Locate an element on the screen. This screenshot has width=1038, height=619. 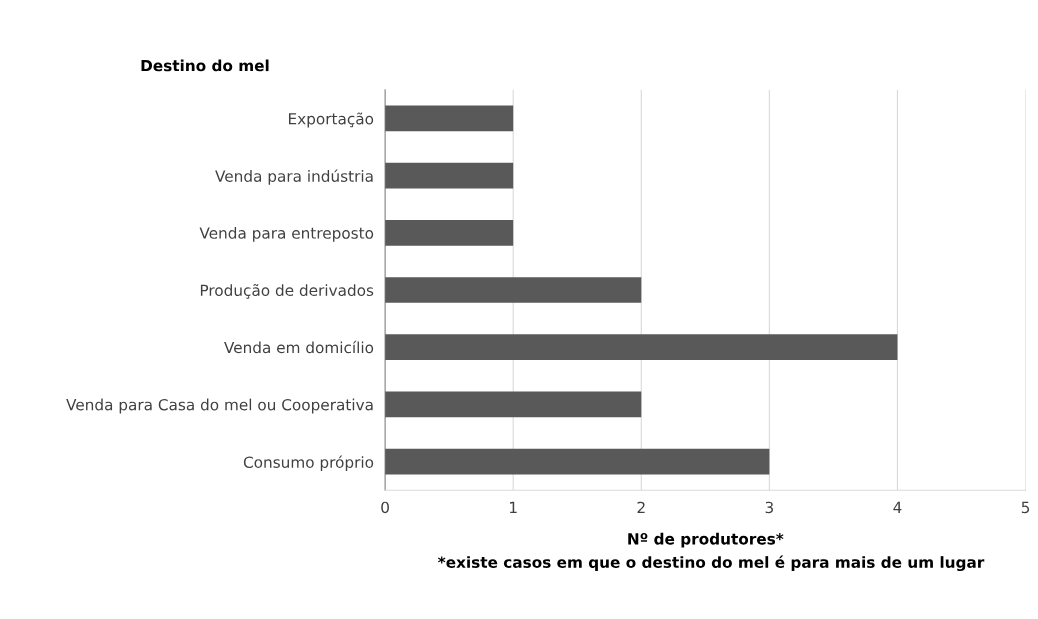
x-tick-label: 4 is located at coordinates (897, 507).